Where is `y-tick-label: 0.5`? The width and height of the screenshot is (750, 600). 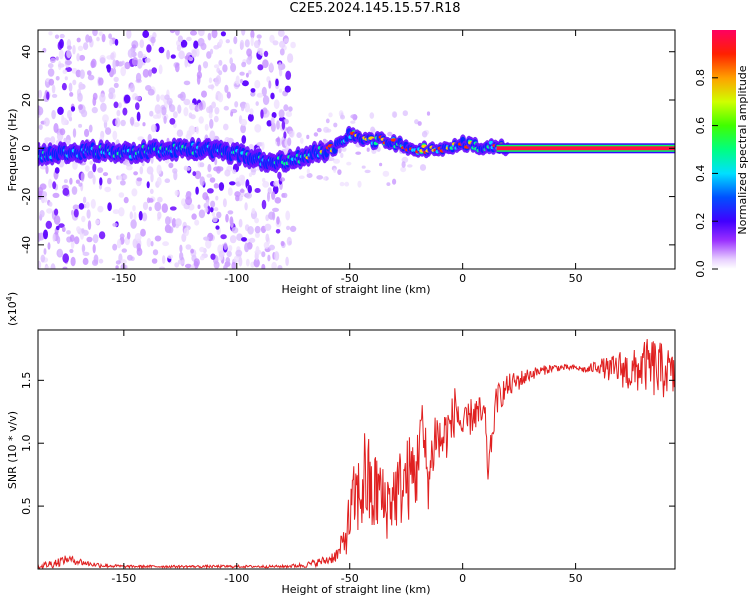 y-tick-label: 0.5 is located at coordinates (26, 505).